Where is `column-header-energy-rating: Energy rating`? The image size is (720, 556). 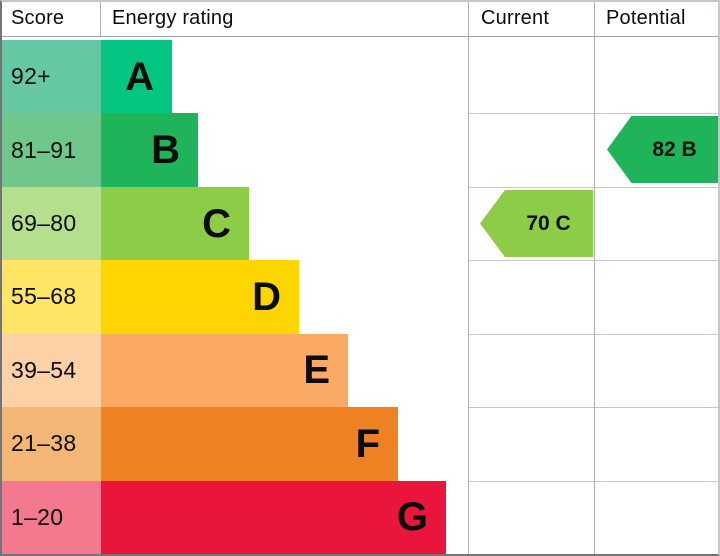
column-header-energy-rating: Energy rating is located at coordinates (173, 18).